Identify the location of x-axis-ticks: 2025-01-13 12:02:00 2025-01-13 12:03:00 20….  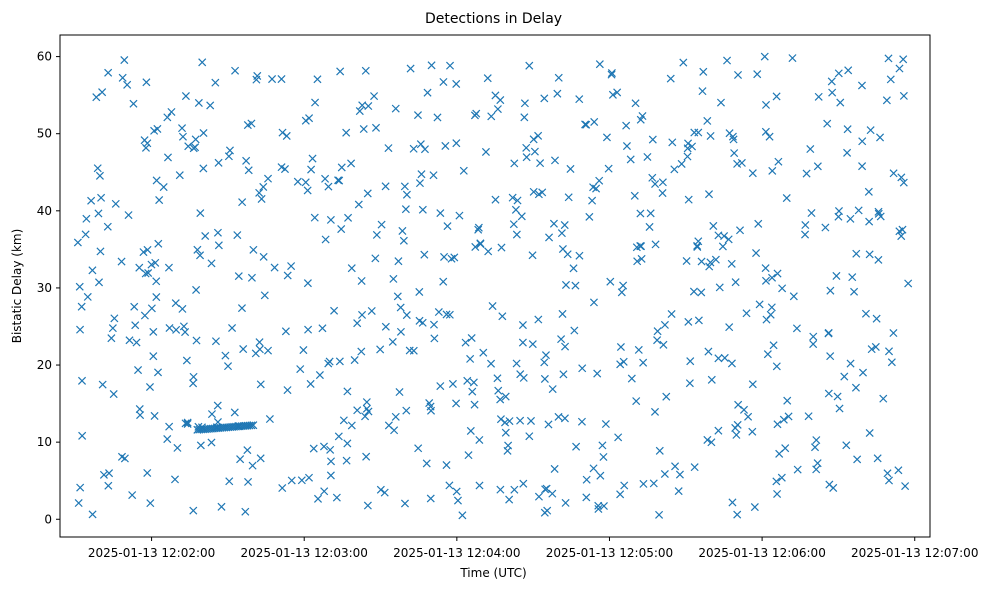
(533, 548).